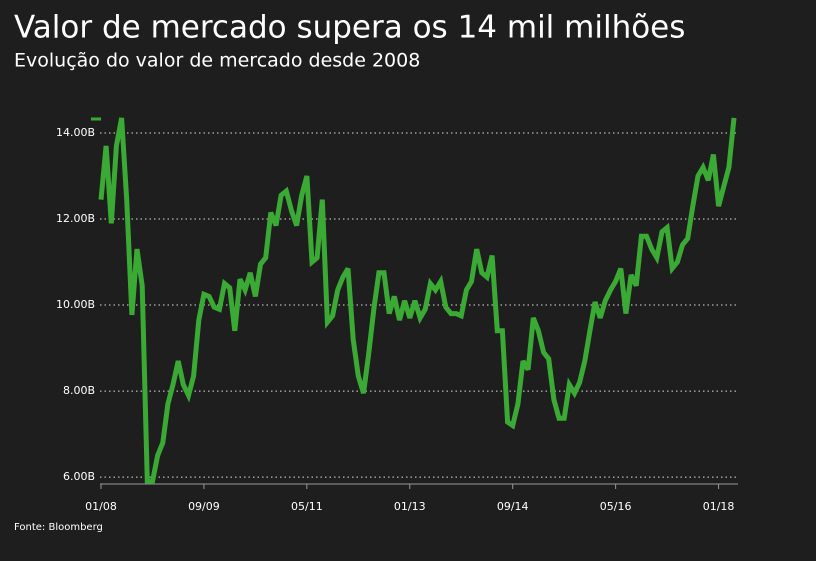  What do you see at coordinates (101, 506) in the screenshot?
I see `x-tick-label: 01/08` at bounding box center [101, 506].